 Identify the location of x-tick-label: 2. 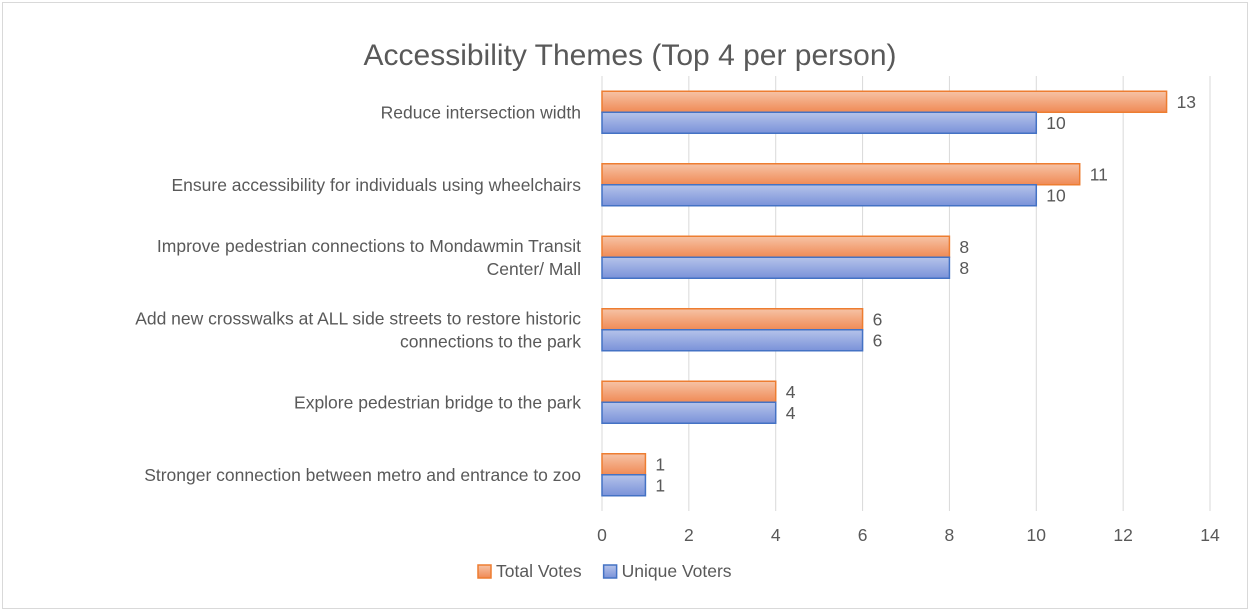
(689, 535).